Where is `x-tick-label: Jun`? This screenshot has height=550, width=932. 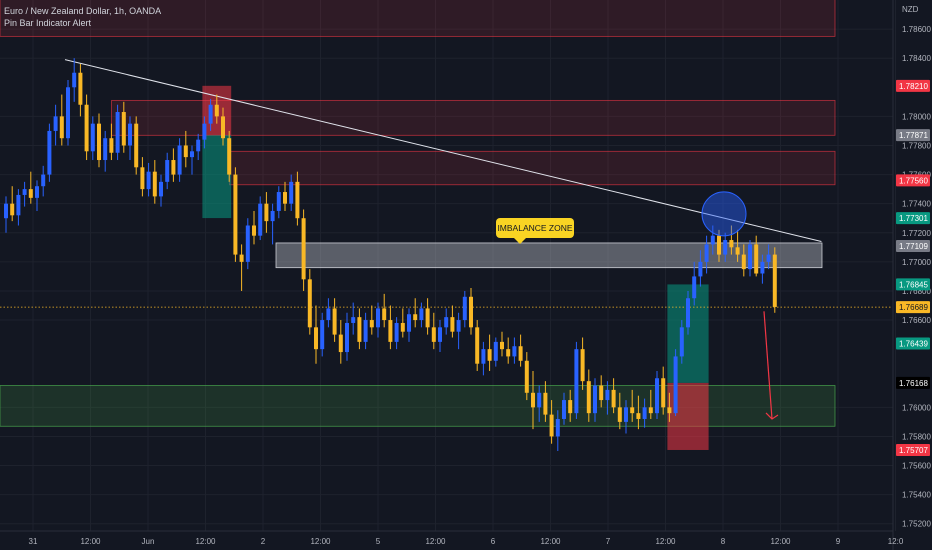 x-tick-label: Jun is located at coordinates (148, 541).